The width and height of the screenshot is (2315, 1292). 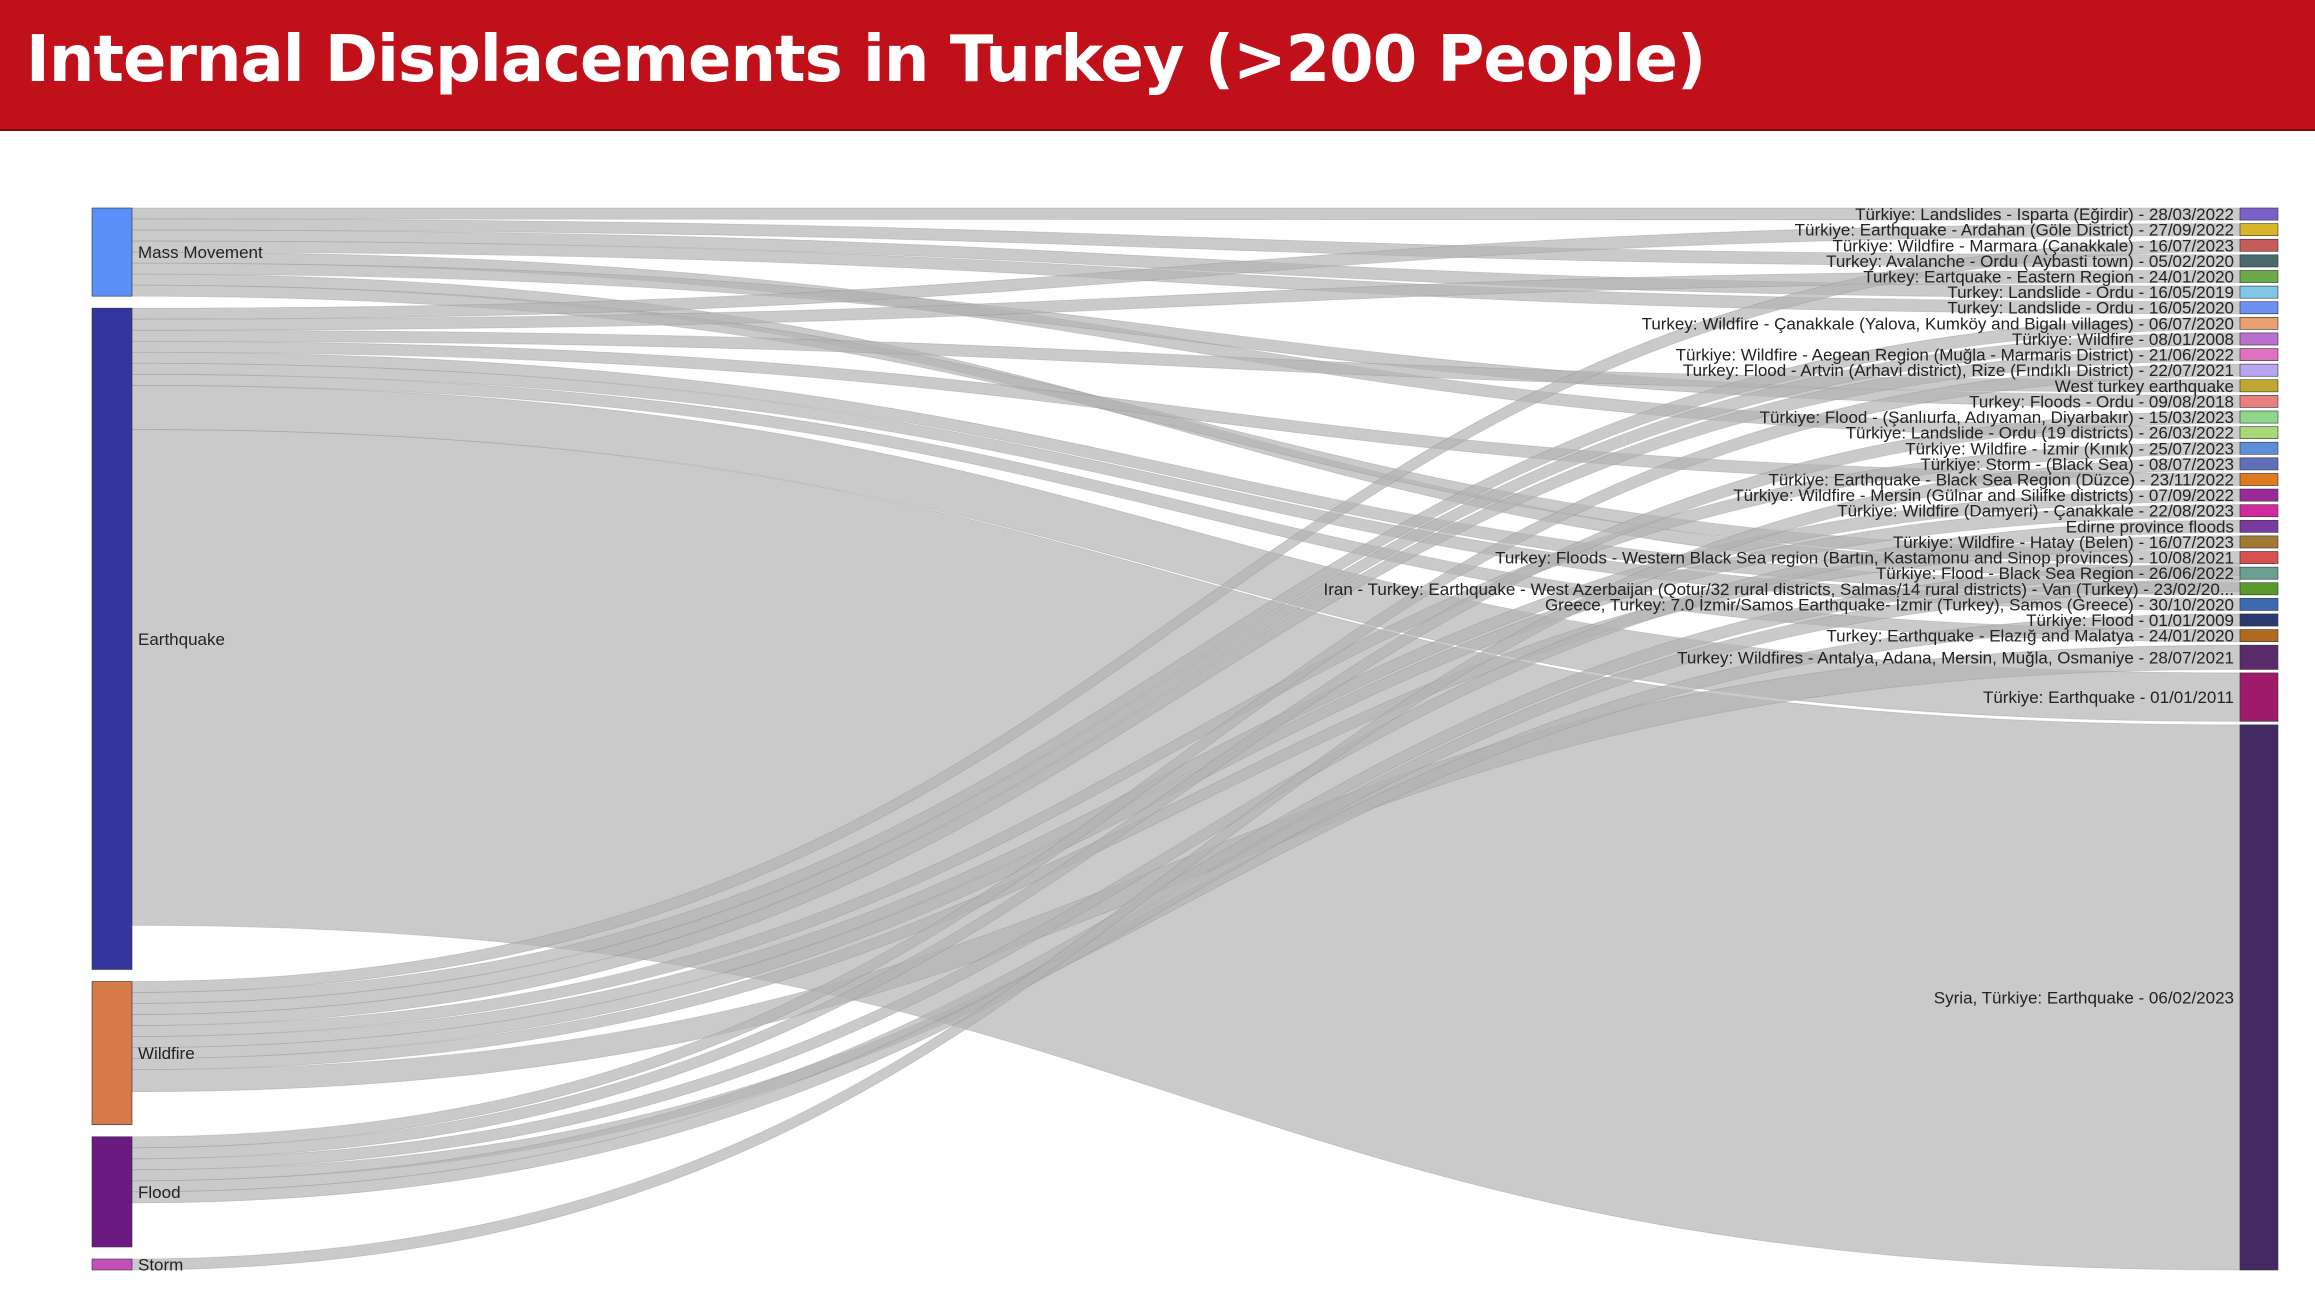 I want to click on target-label: Türkiye: Flood - 01/01/2009, so click(x=2130, y=620).